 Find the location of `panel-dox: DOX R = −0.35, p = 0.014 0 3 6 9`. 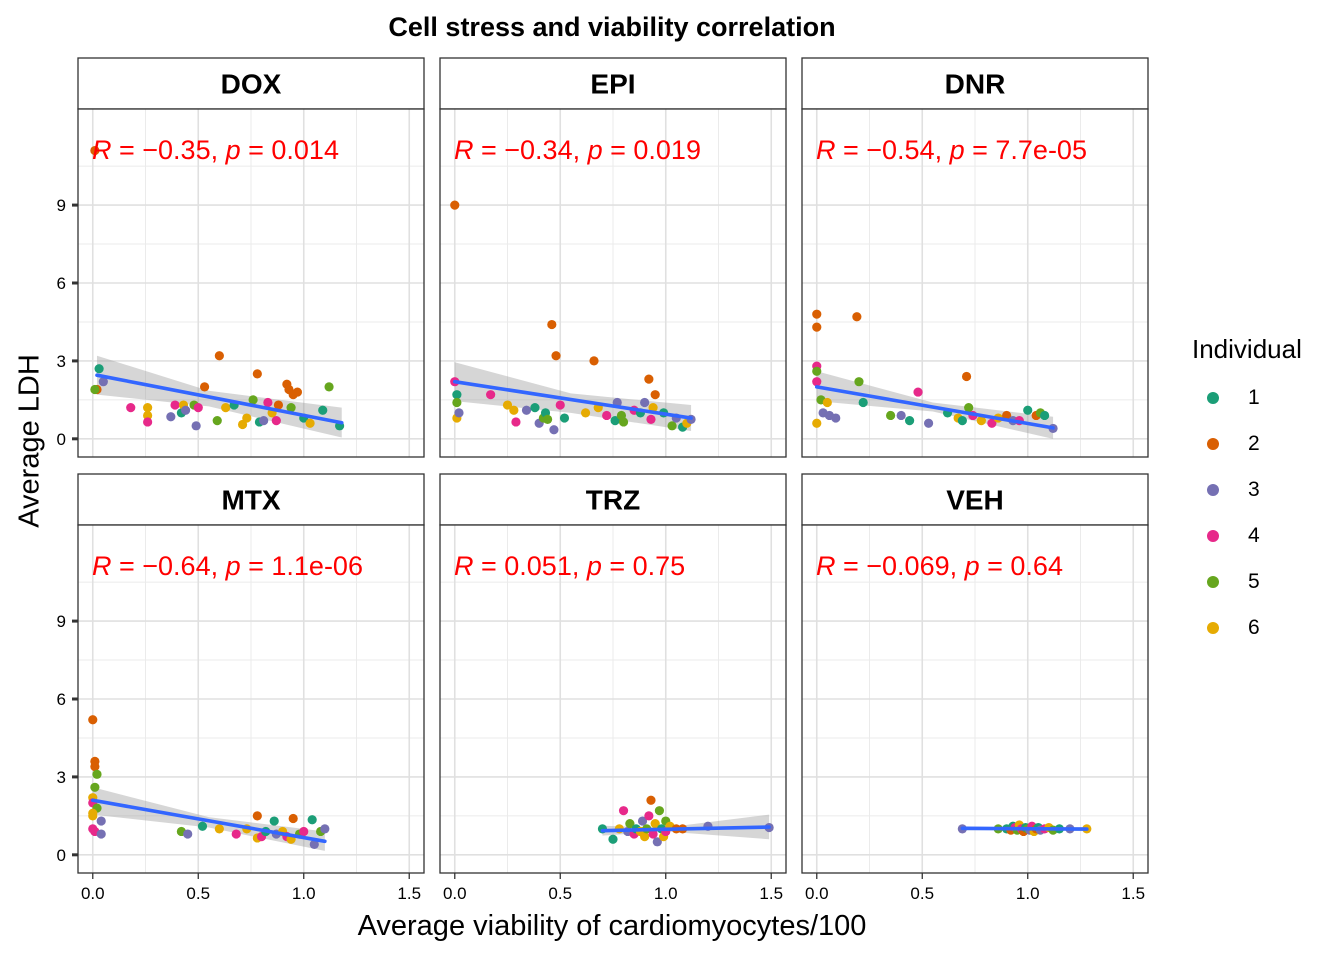

panel-dox: DOX R = −0.35, p = 0.014 0 3 6 9 is located at coordinates (241, 257).